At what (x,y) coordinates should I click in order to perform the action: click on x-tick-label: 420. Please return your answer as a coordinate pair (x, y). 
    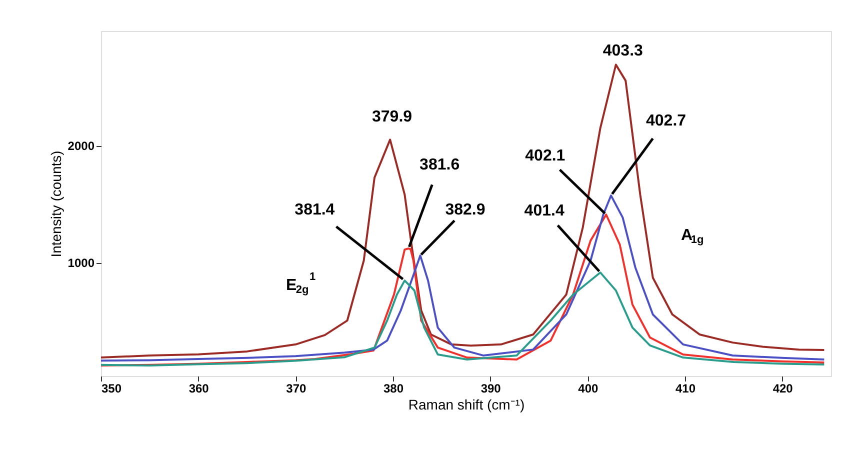
    Looking at the image, I should click on (783, 389).